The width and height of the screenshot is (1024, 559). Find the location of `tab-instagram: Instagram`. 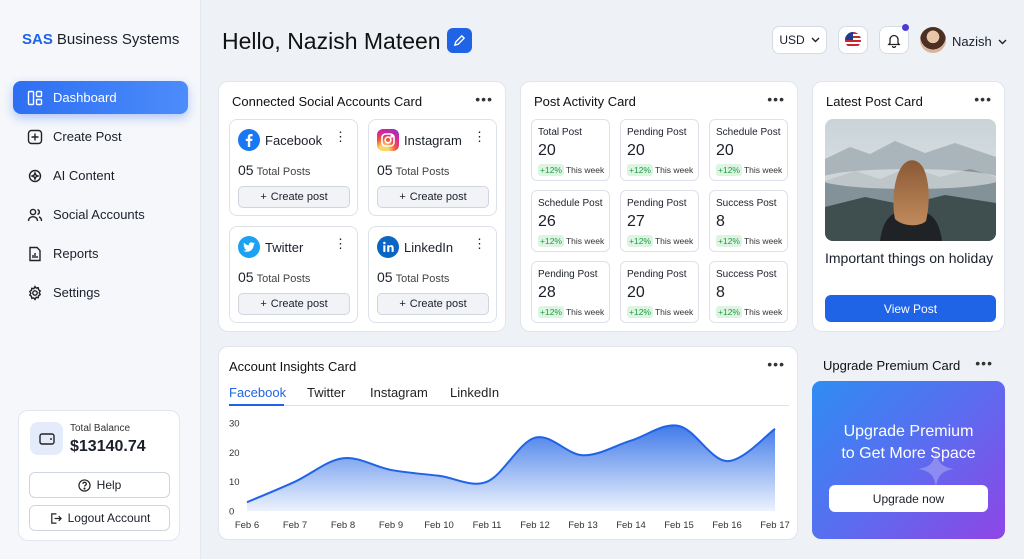

tab-instagram: Instagram is located at coordinates (399, 392).